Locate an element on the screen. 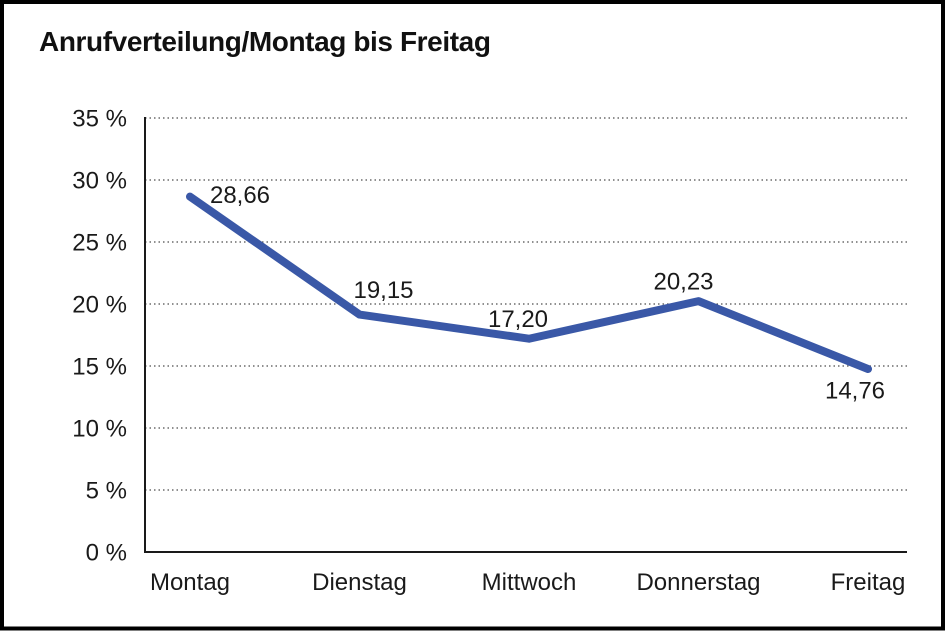 Image resolution: width=945 pixels, height=631 pixels. chart-title: Anrufverteilung/Montag bis Freitag is located at coordinates (265, 41).